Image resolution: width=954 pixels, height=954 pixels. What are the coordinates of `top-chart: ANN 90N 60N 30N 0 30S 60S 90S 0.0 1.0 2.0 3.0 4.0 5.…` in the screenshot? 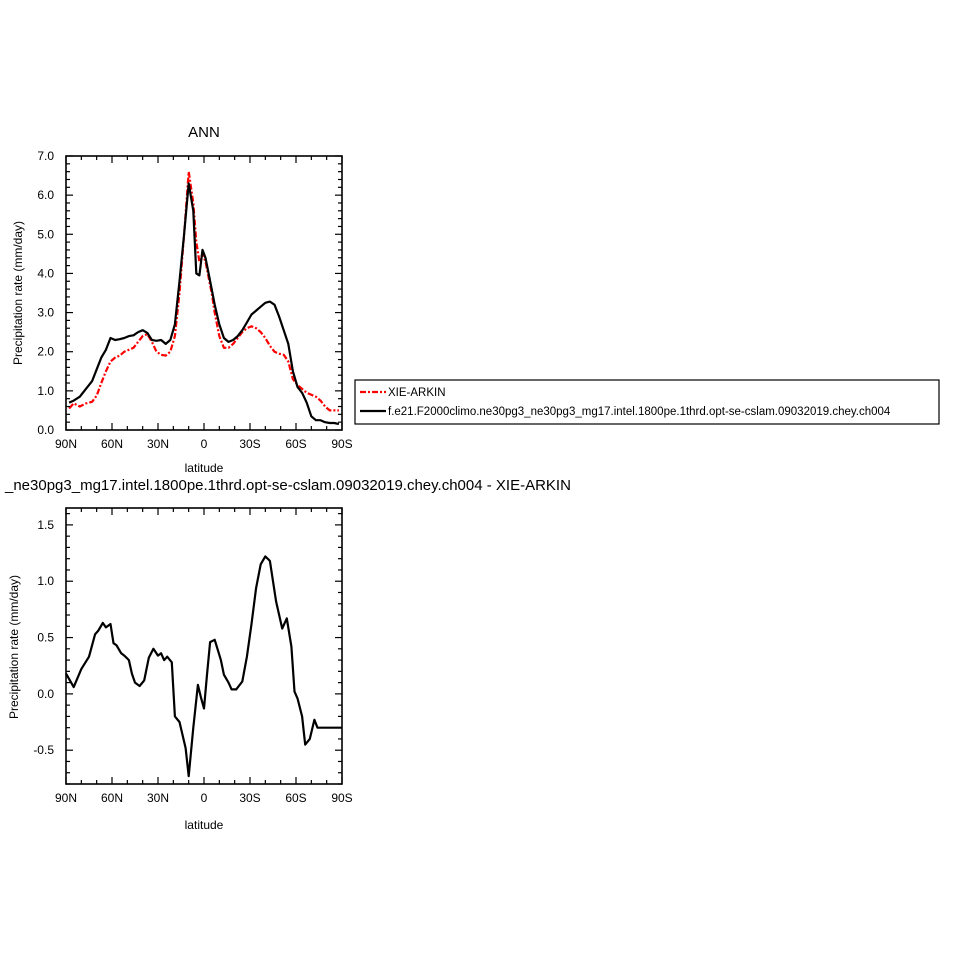 It's located at (182, 299).